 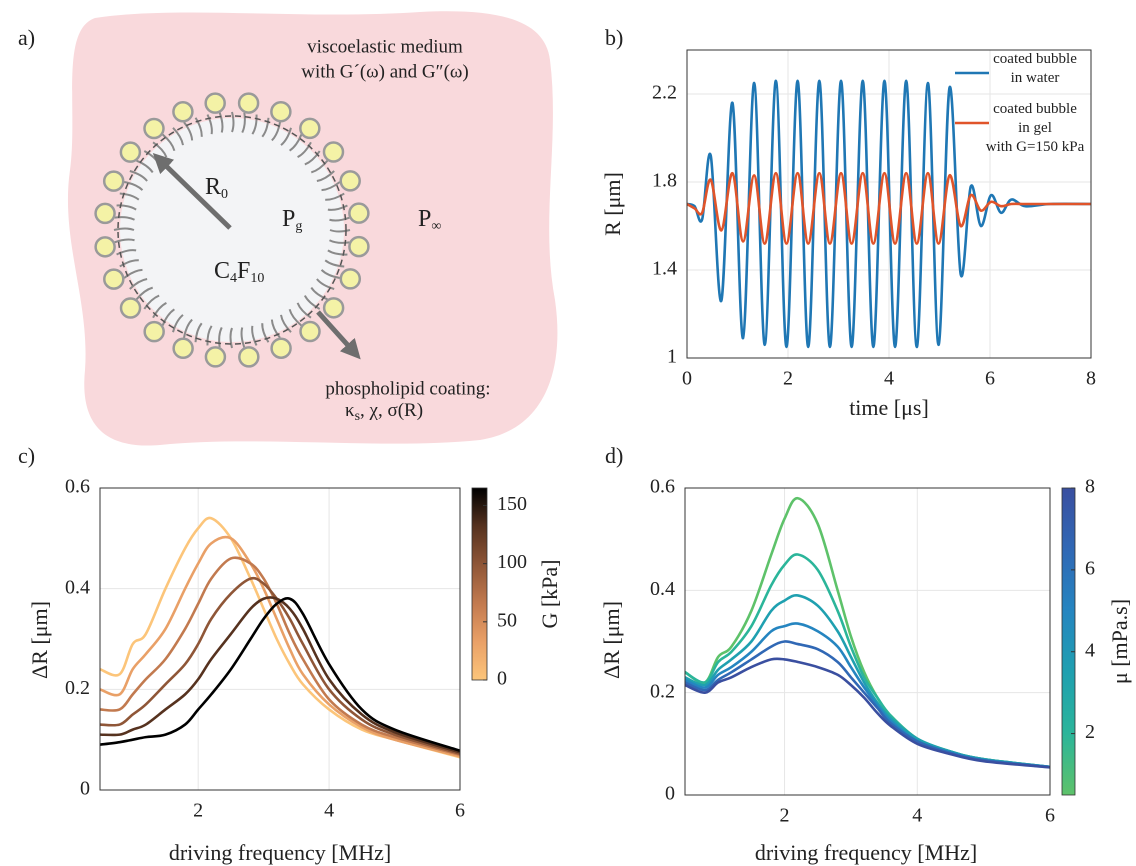 I want to click on legend-label: coated bubble in gel with G=150 kPa, so click(x=1035, y=128).